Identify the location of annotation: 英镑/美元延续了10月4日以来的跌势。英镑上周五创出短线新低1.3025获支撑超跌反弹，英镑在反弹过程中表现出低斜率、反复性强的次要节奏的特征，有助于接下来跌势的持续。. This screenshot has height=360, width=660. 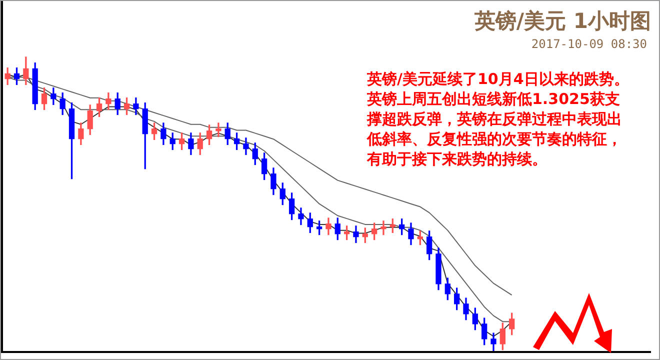
(498, 119).